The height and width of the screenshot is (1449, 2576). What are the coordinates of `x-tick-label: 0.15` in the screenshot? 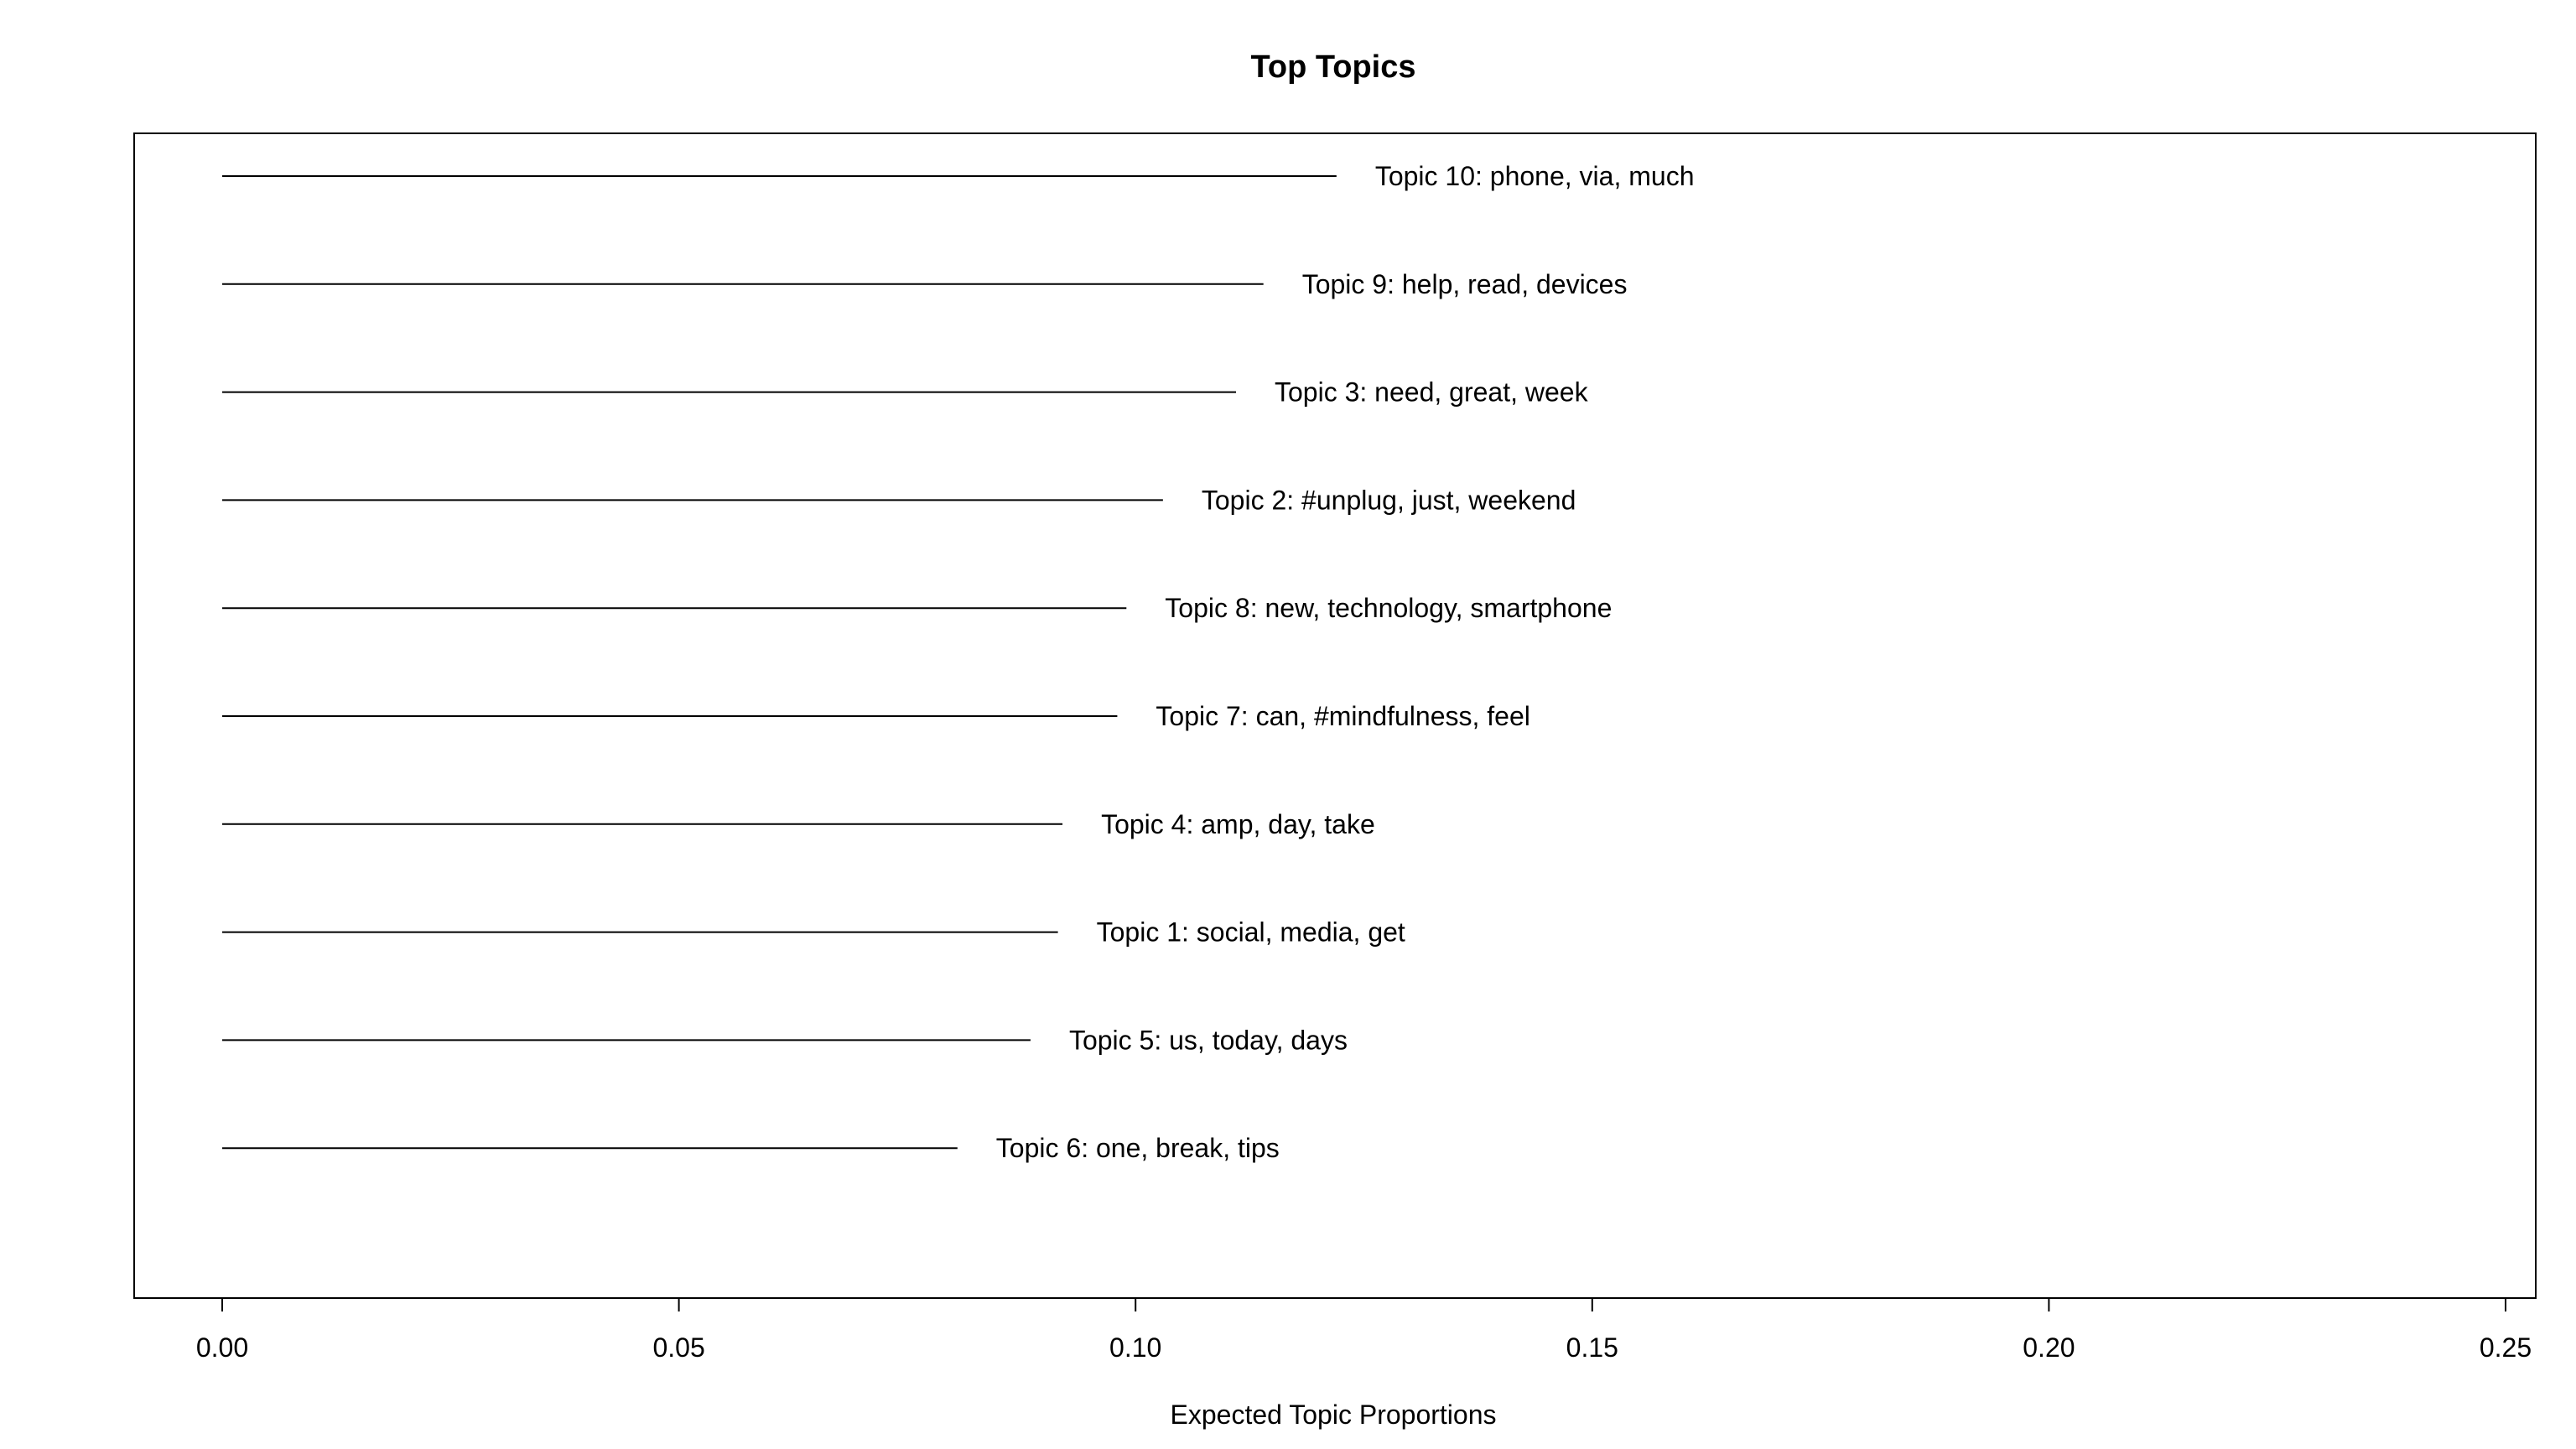 It's located at (1592, 1347).